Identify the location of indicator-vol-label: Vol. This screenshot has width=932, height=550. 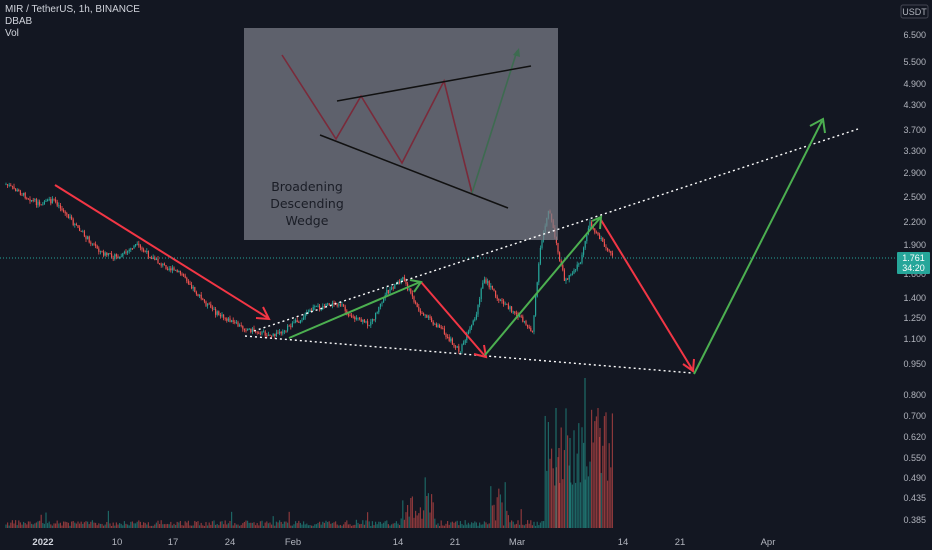
(12, 33).